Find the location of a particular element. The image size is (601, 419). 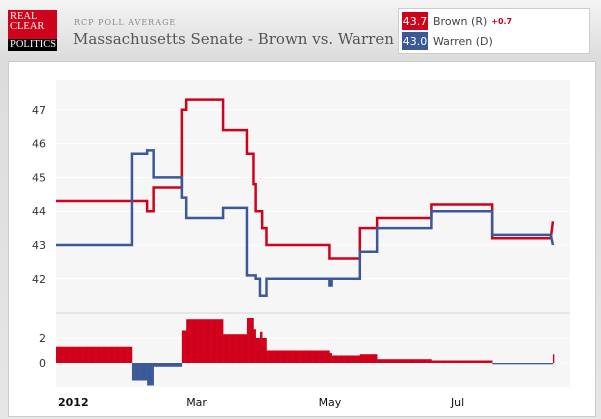

y-tick-label: 47 is located at coordinates (39, 110).